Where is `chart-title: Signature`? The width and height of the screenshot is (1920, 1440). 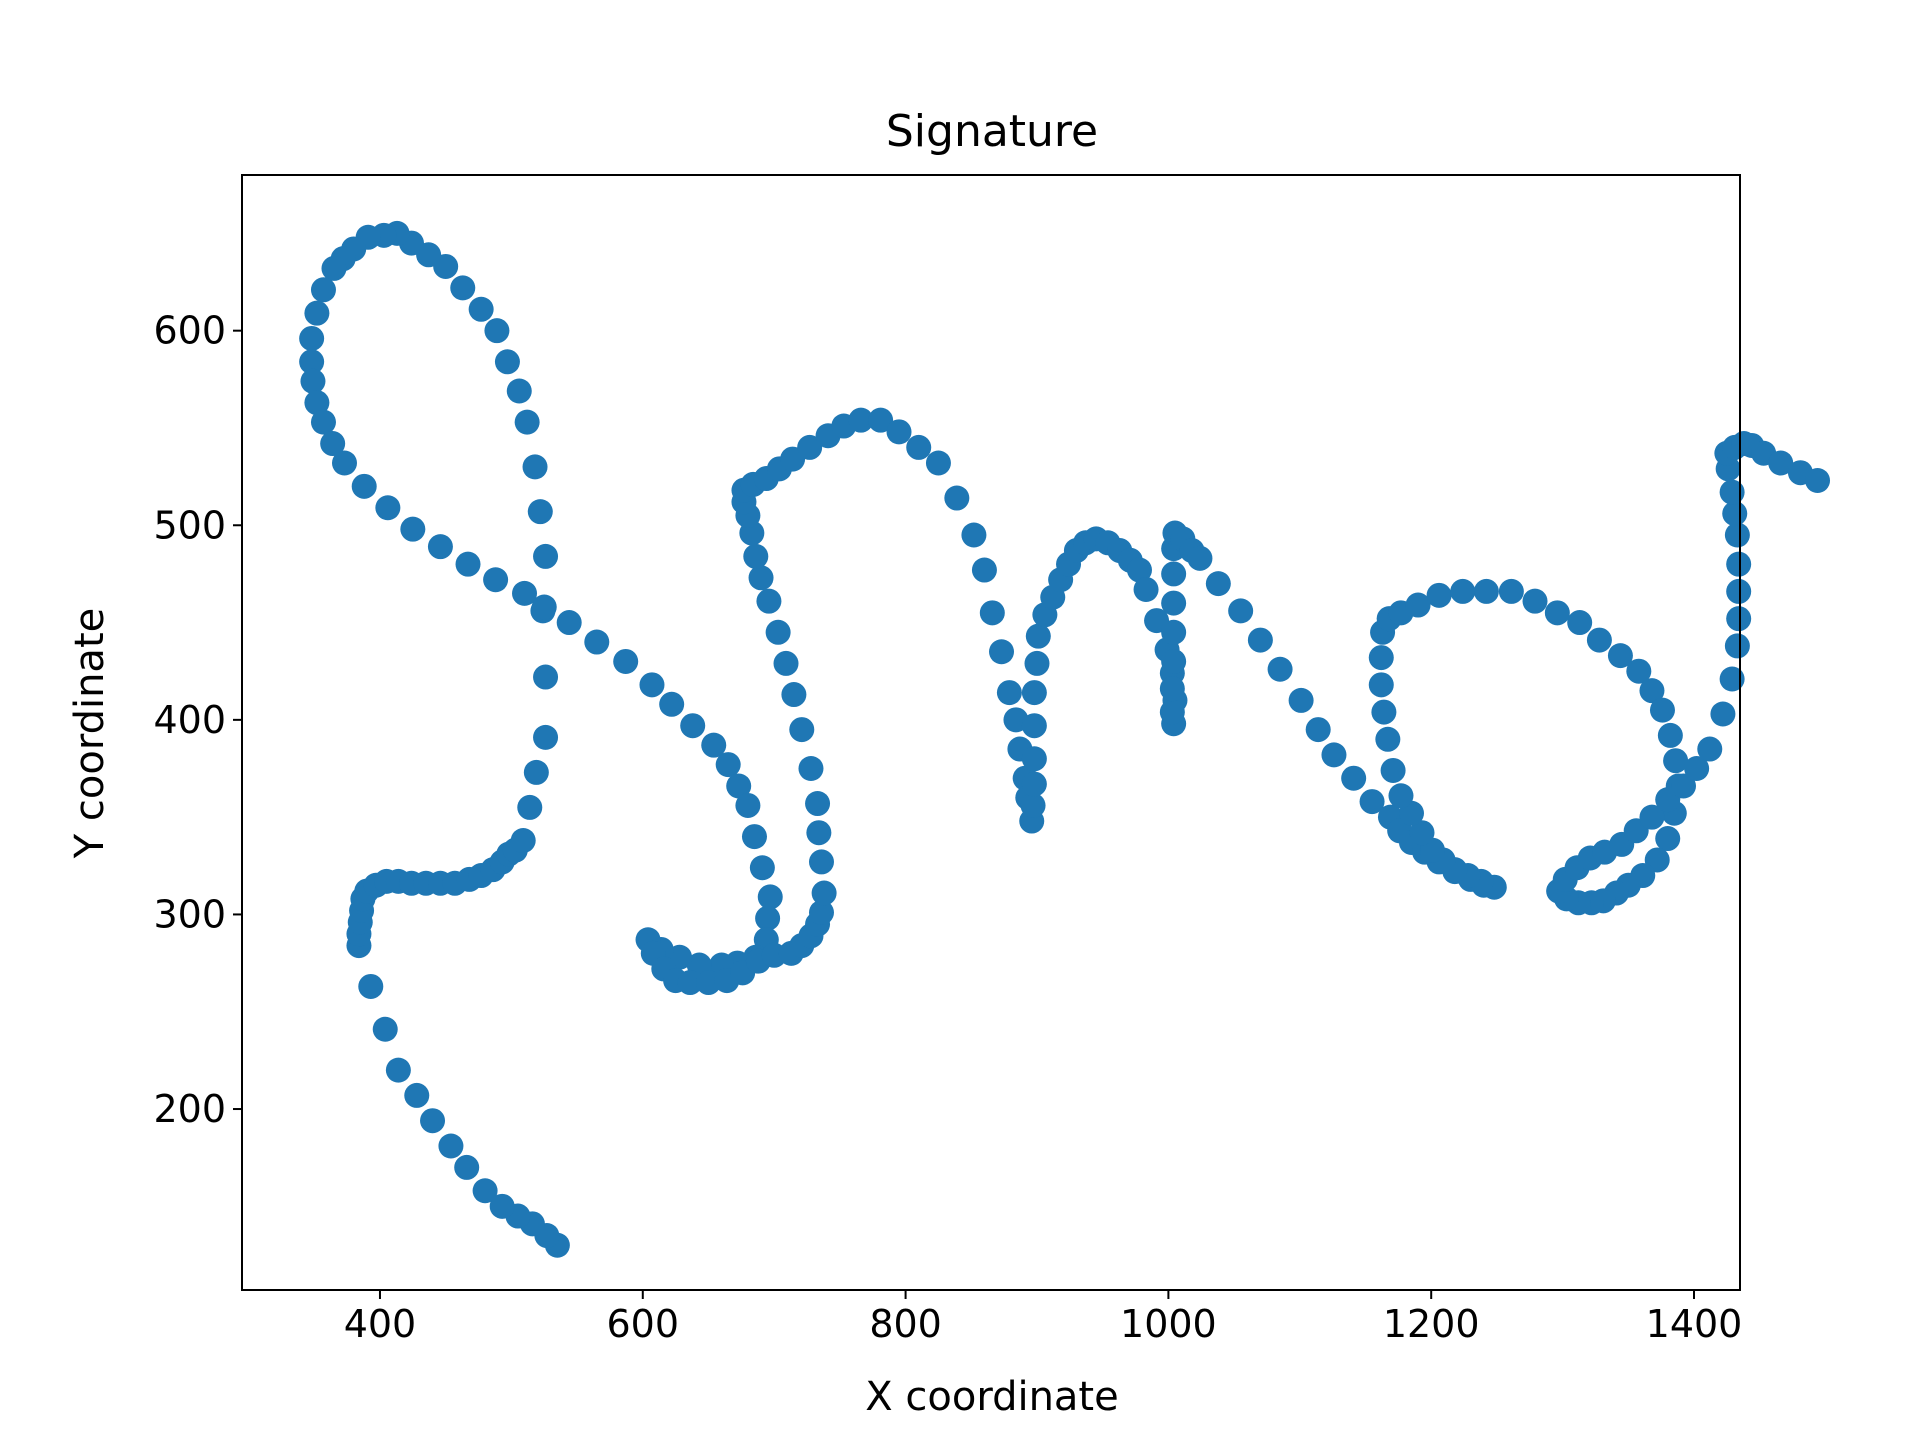
chart-title: Signature is located at coordinates (992, 131).